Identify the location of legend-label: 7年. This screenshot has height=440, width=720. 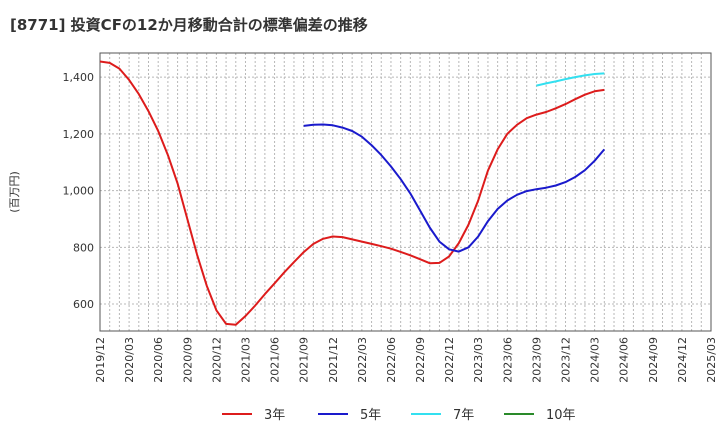
(463, 415).